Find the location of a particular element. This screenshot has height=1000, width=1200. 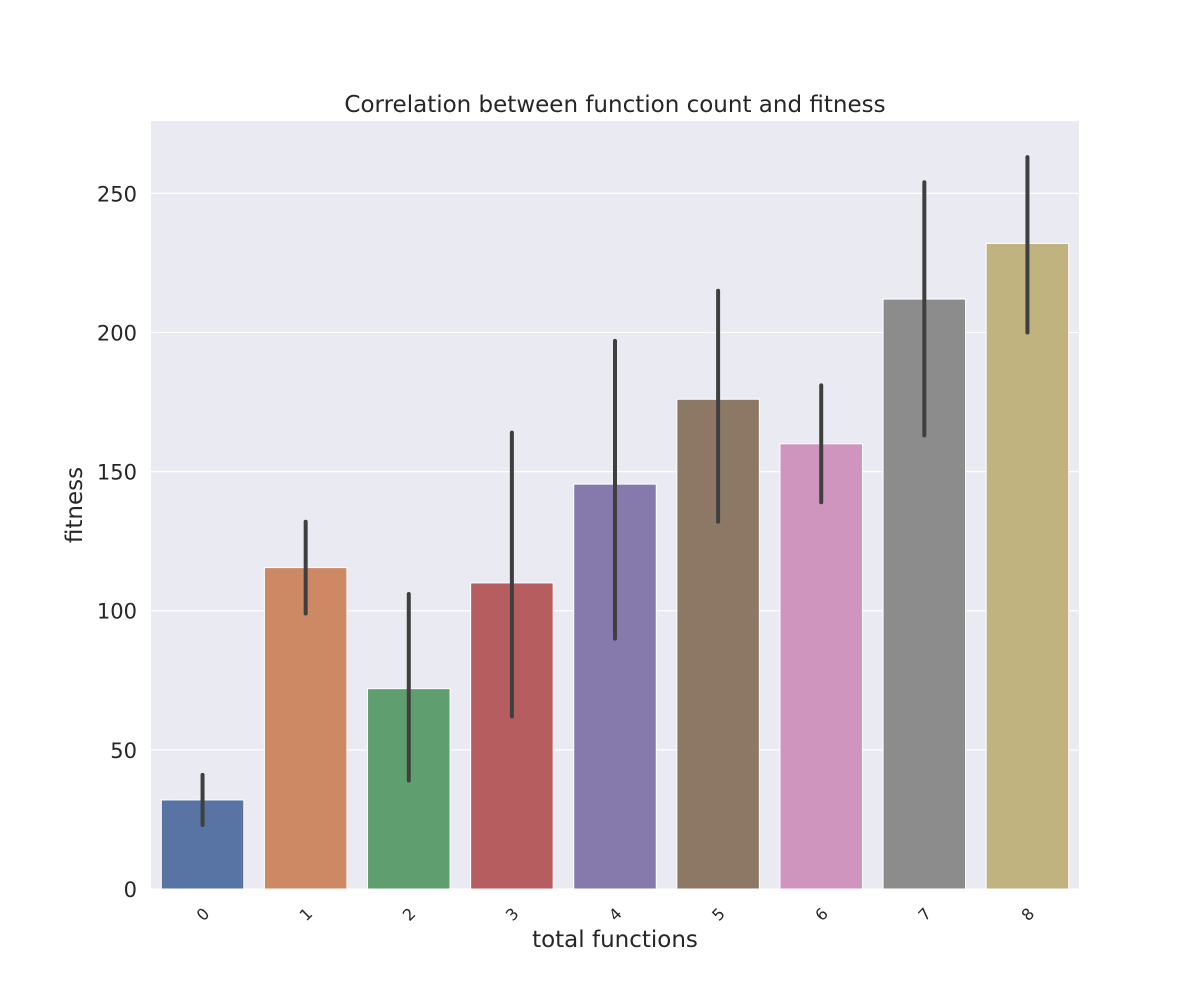

y-tick-label: 250 is located at coordinates (117, 194).